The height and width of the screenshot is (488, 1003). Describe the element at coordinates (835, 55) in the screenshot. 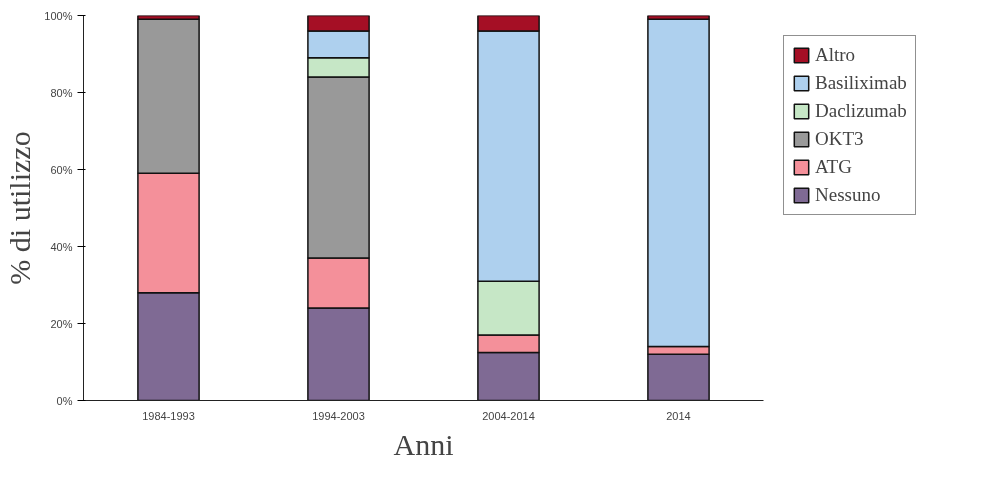

I see `legend-label: Altro` at that location.